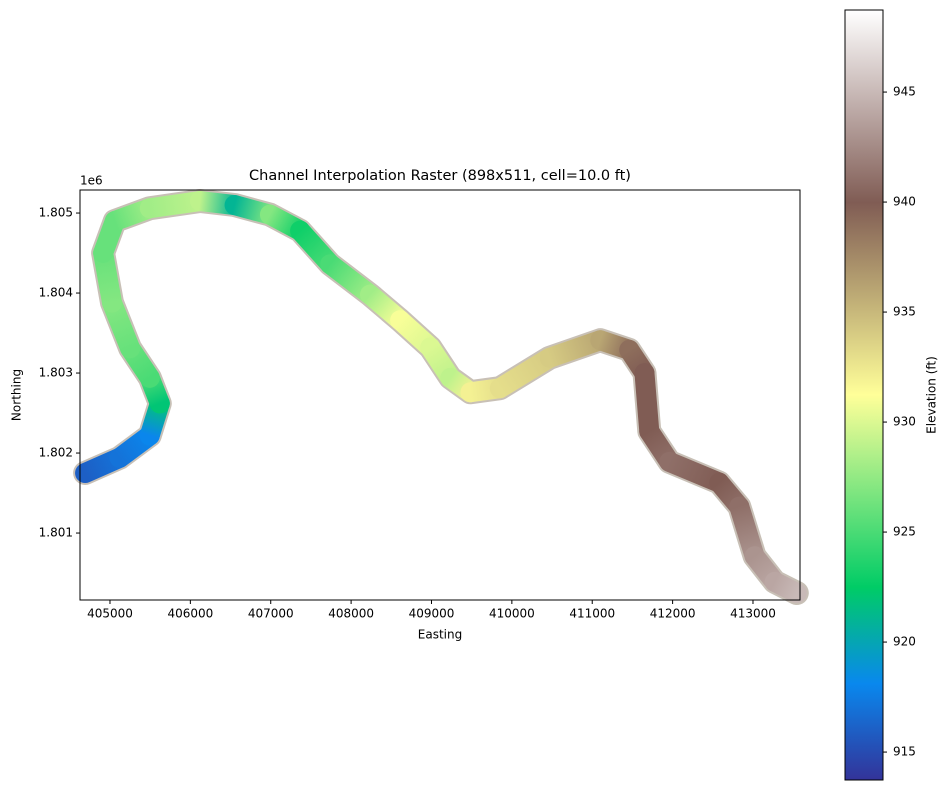  I want to click on x-tick-label: 412000, so click(673, 614).